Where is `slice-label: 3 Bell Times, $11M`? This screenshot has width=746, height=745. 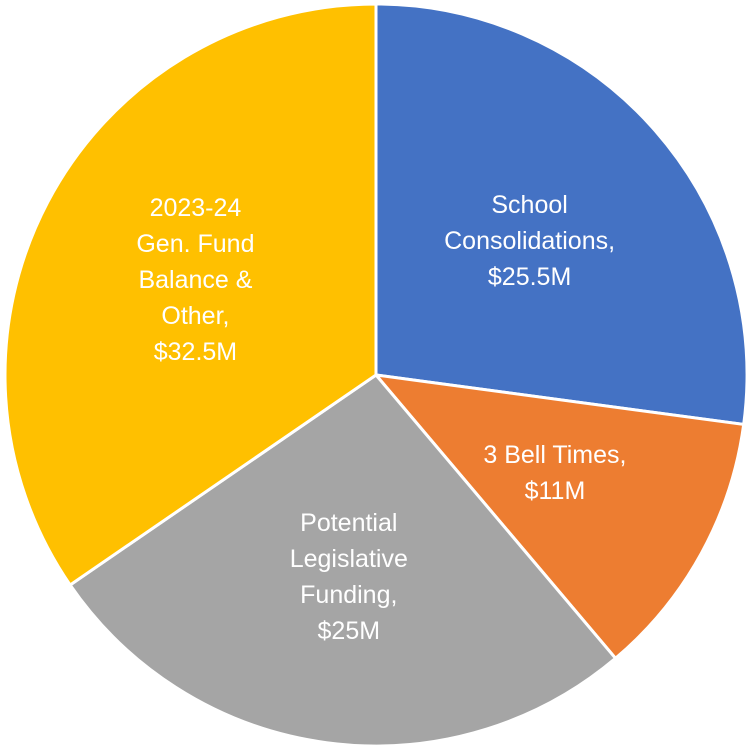
slice-label: 3 Bell Times, $11M is located at coordinates (555, 473).